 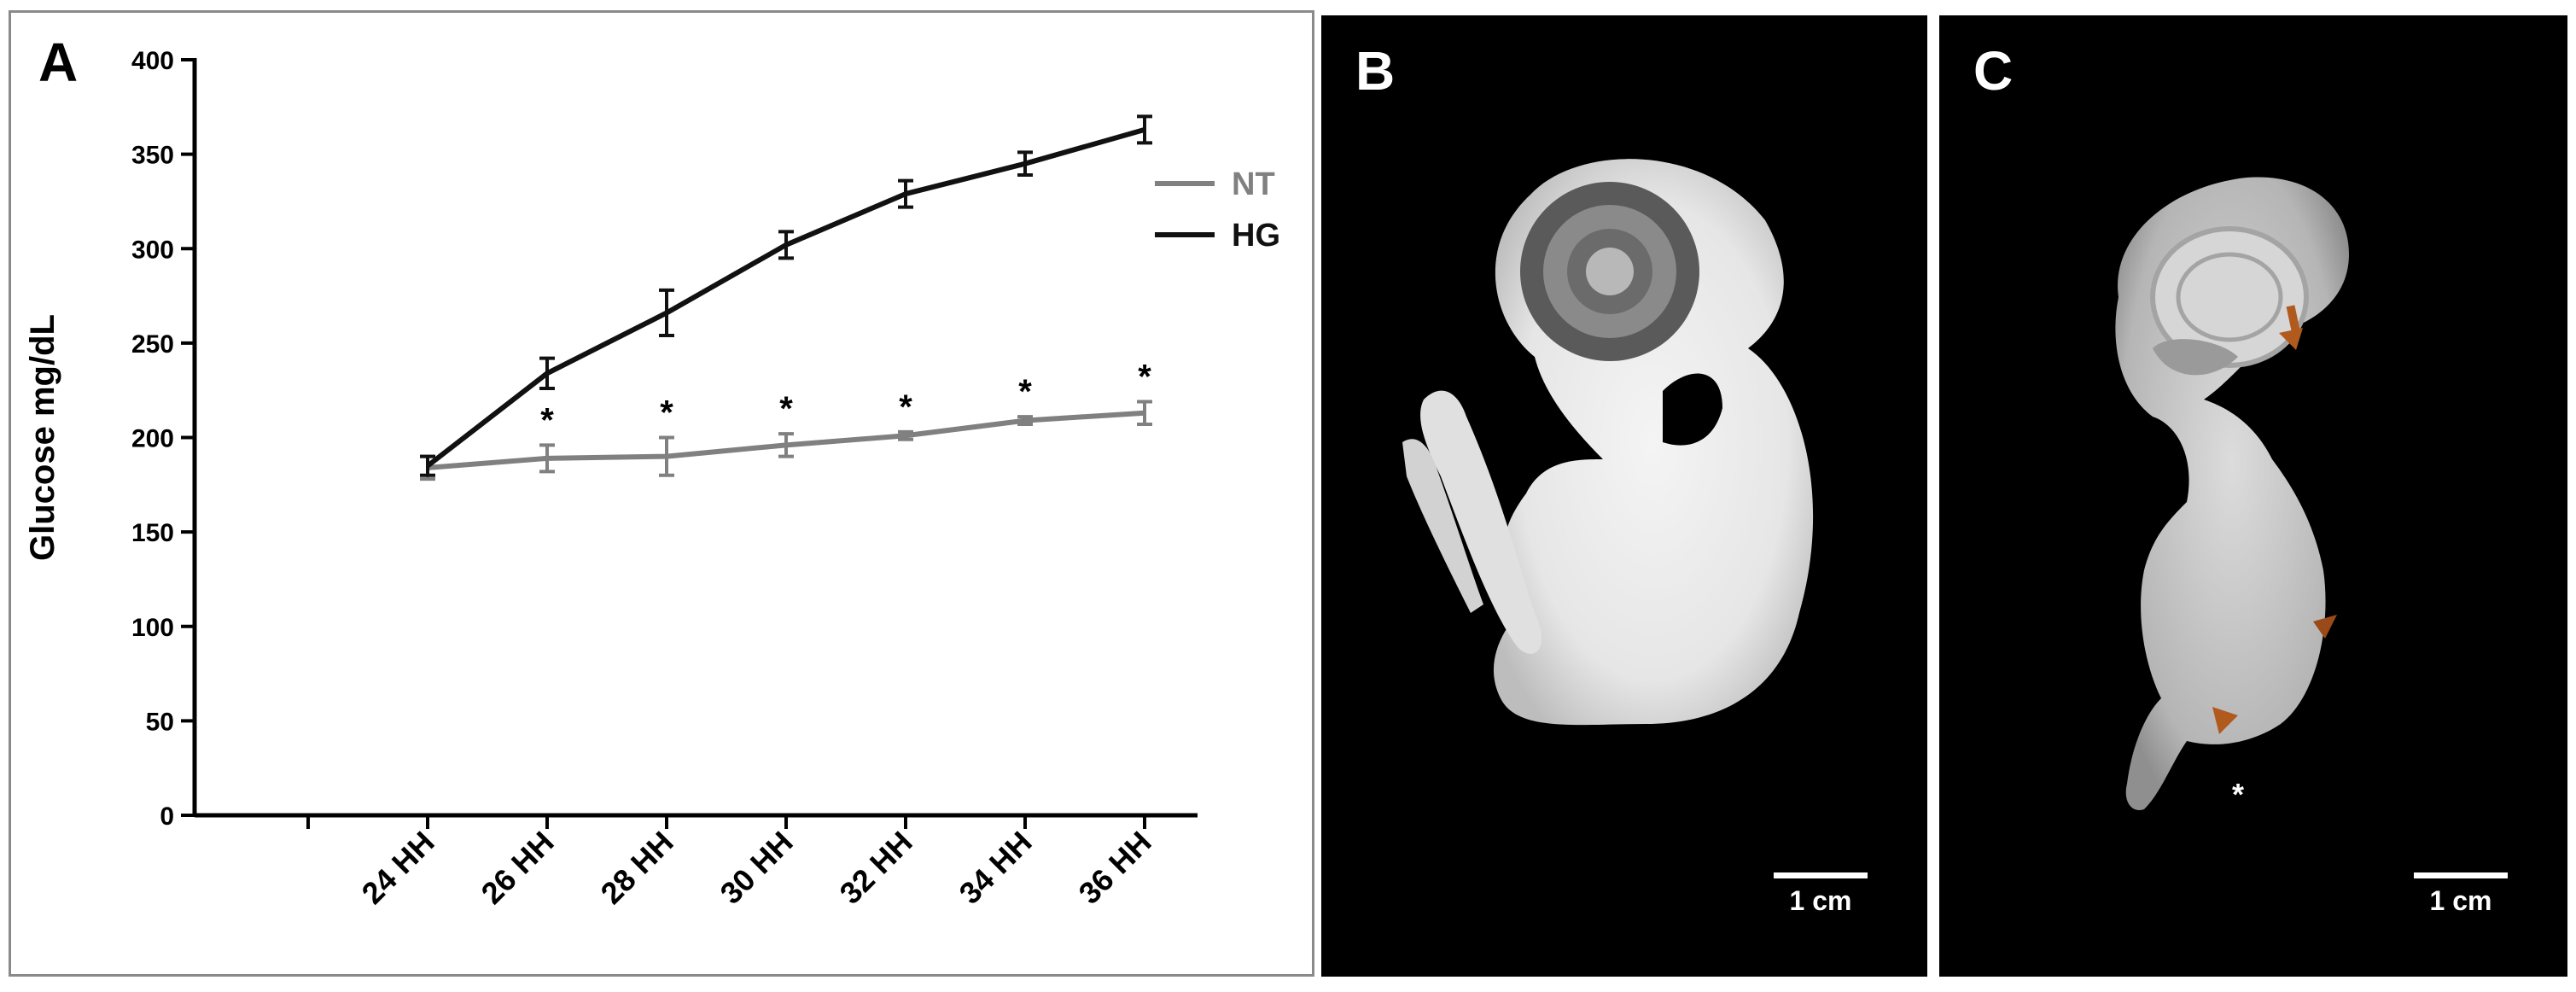 I want to click on legend-label-hg: HG, so click(x=1256, y=236).